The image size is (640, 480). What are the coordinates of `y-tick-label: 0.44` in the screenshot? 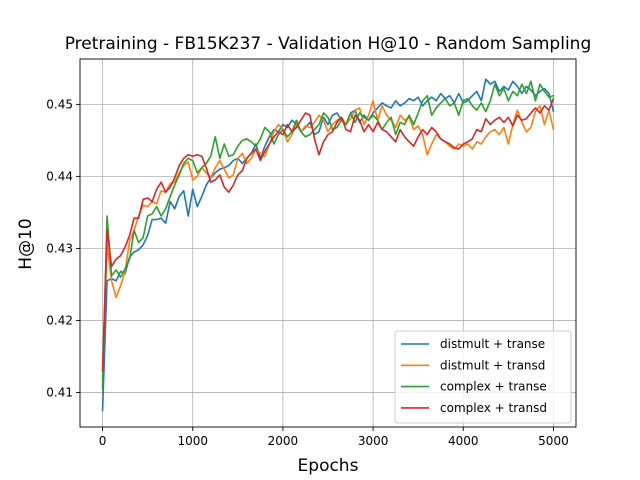 It's located at (59, 176).